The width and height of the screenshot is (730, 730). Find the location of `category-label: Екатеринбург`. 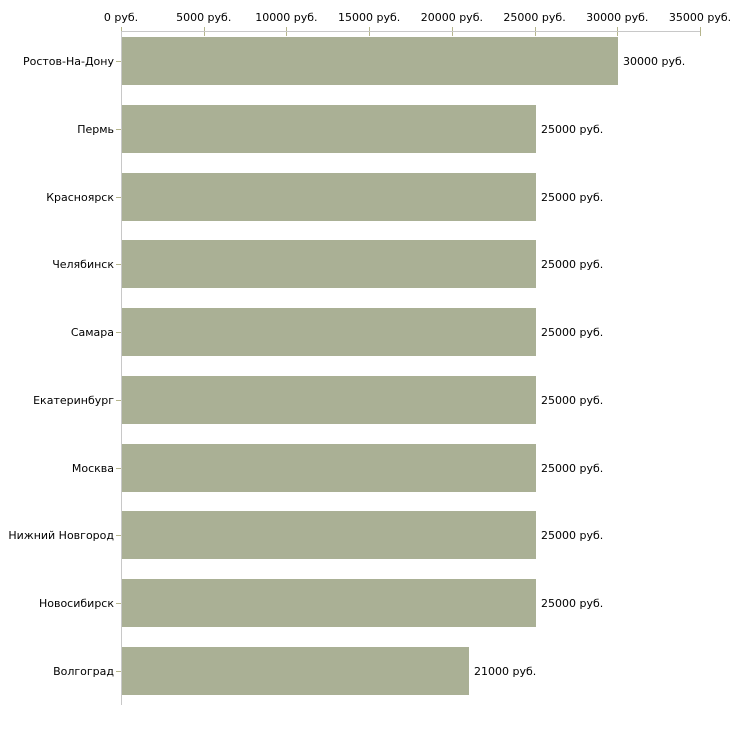

category-label: Екатеринбург is located at coordinates (73, 400).